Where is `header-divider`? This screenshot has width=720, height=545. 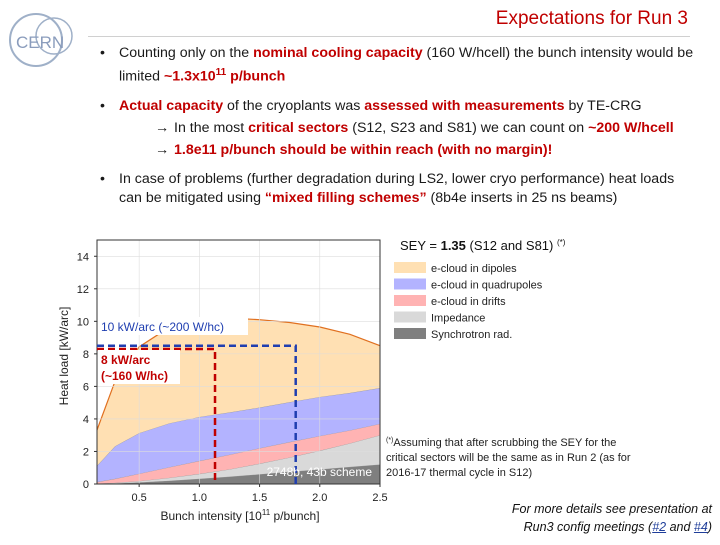
header-divider is located at coordinates (389, 36).